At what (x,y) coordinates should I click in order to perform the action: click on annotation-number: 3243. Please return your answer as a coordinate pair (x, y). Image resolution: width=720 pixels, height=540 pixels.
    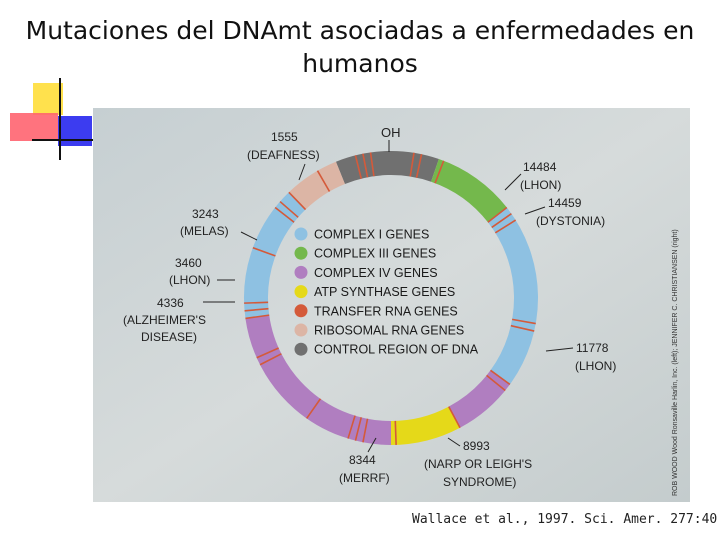
    Looking at the image, I should click on (205, 214).